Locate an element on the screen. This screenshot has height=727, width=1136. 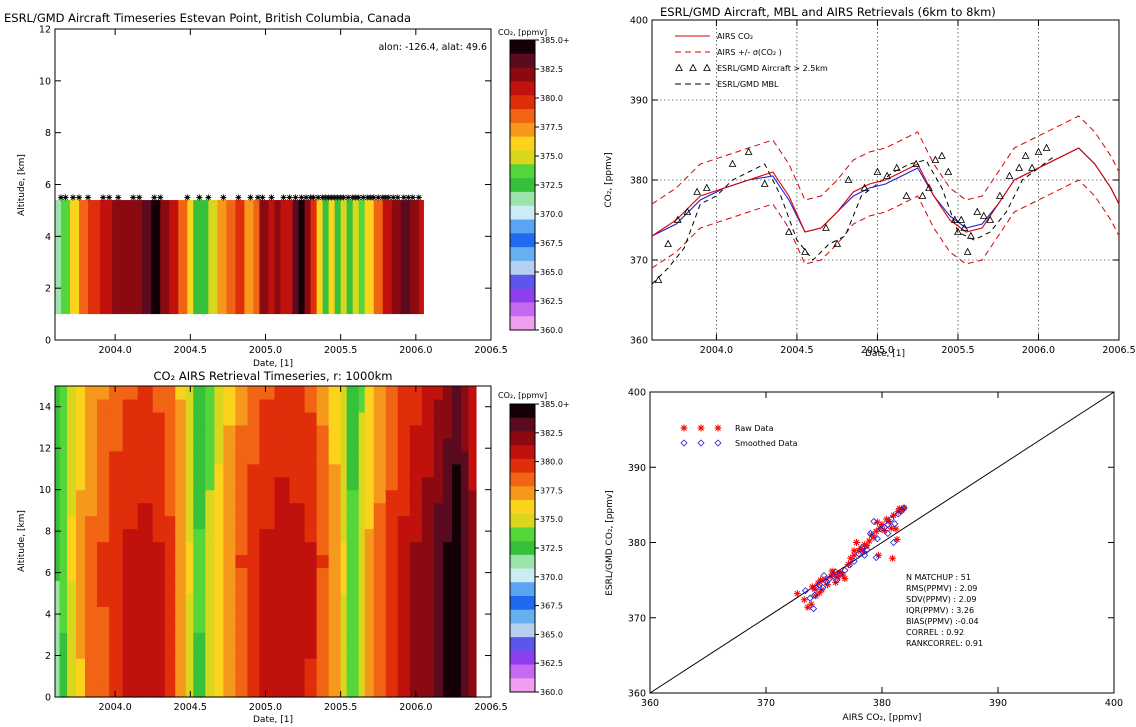
panel3-xtick-label: 2004.5 is located at coordinates (190, 707).